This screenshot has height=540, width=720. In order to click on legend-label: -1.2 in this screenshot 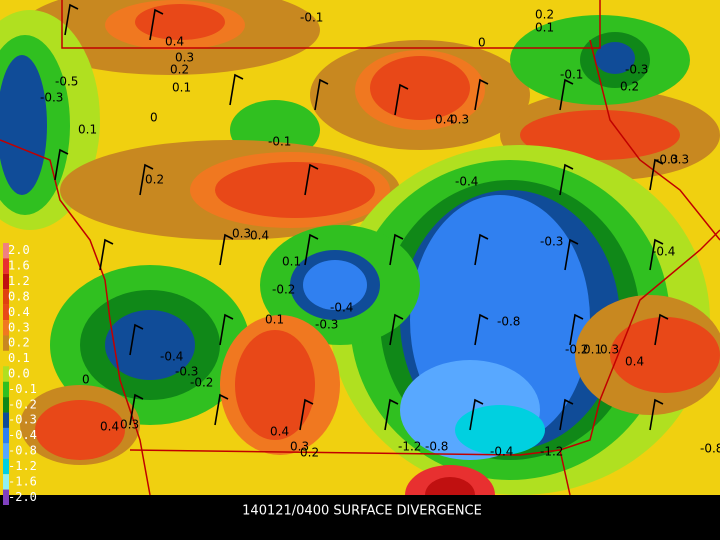, I will do `click(22, 466)`.